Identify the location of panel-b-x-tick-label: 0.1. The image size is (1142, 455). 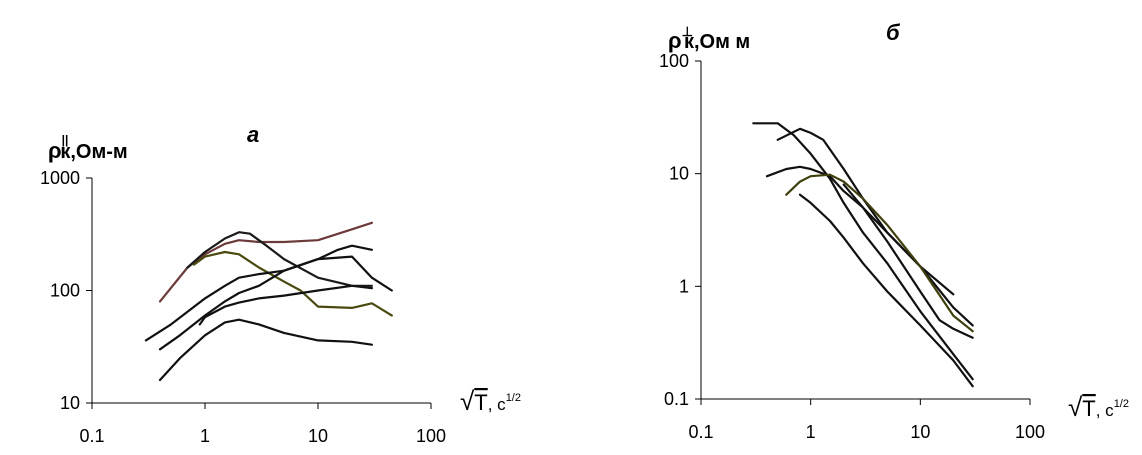
(700, 432).